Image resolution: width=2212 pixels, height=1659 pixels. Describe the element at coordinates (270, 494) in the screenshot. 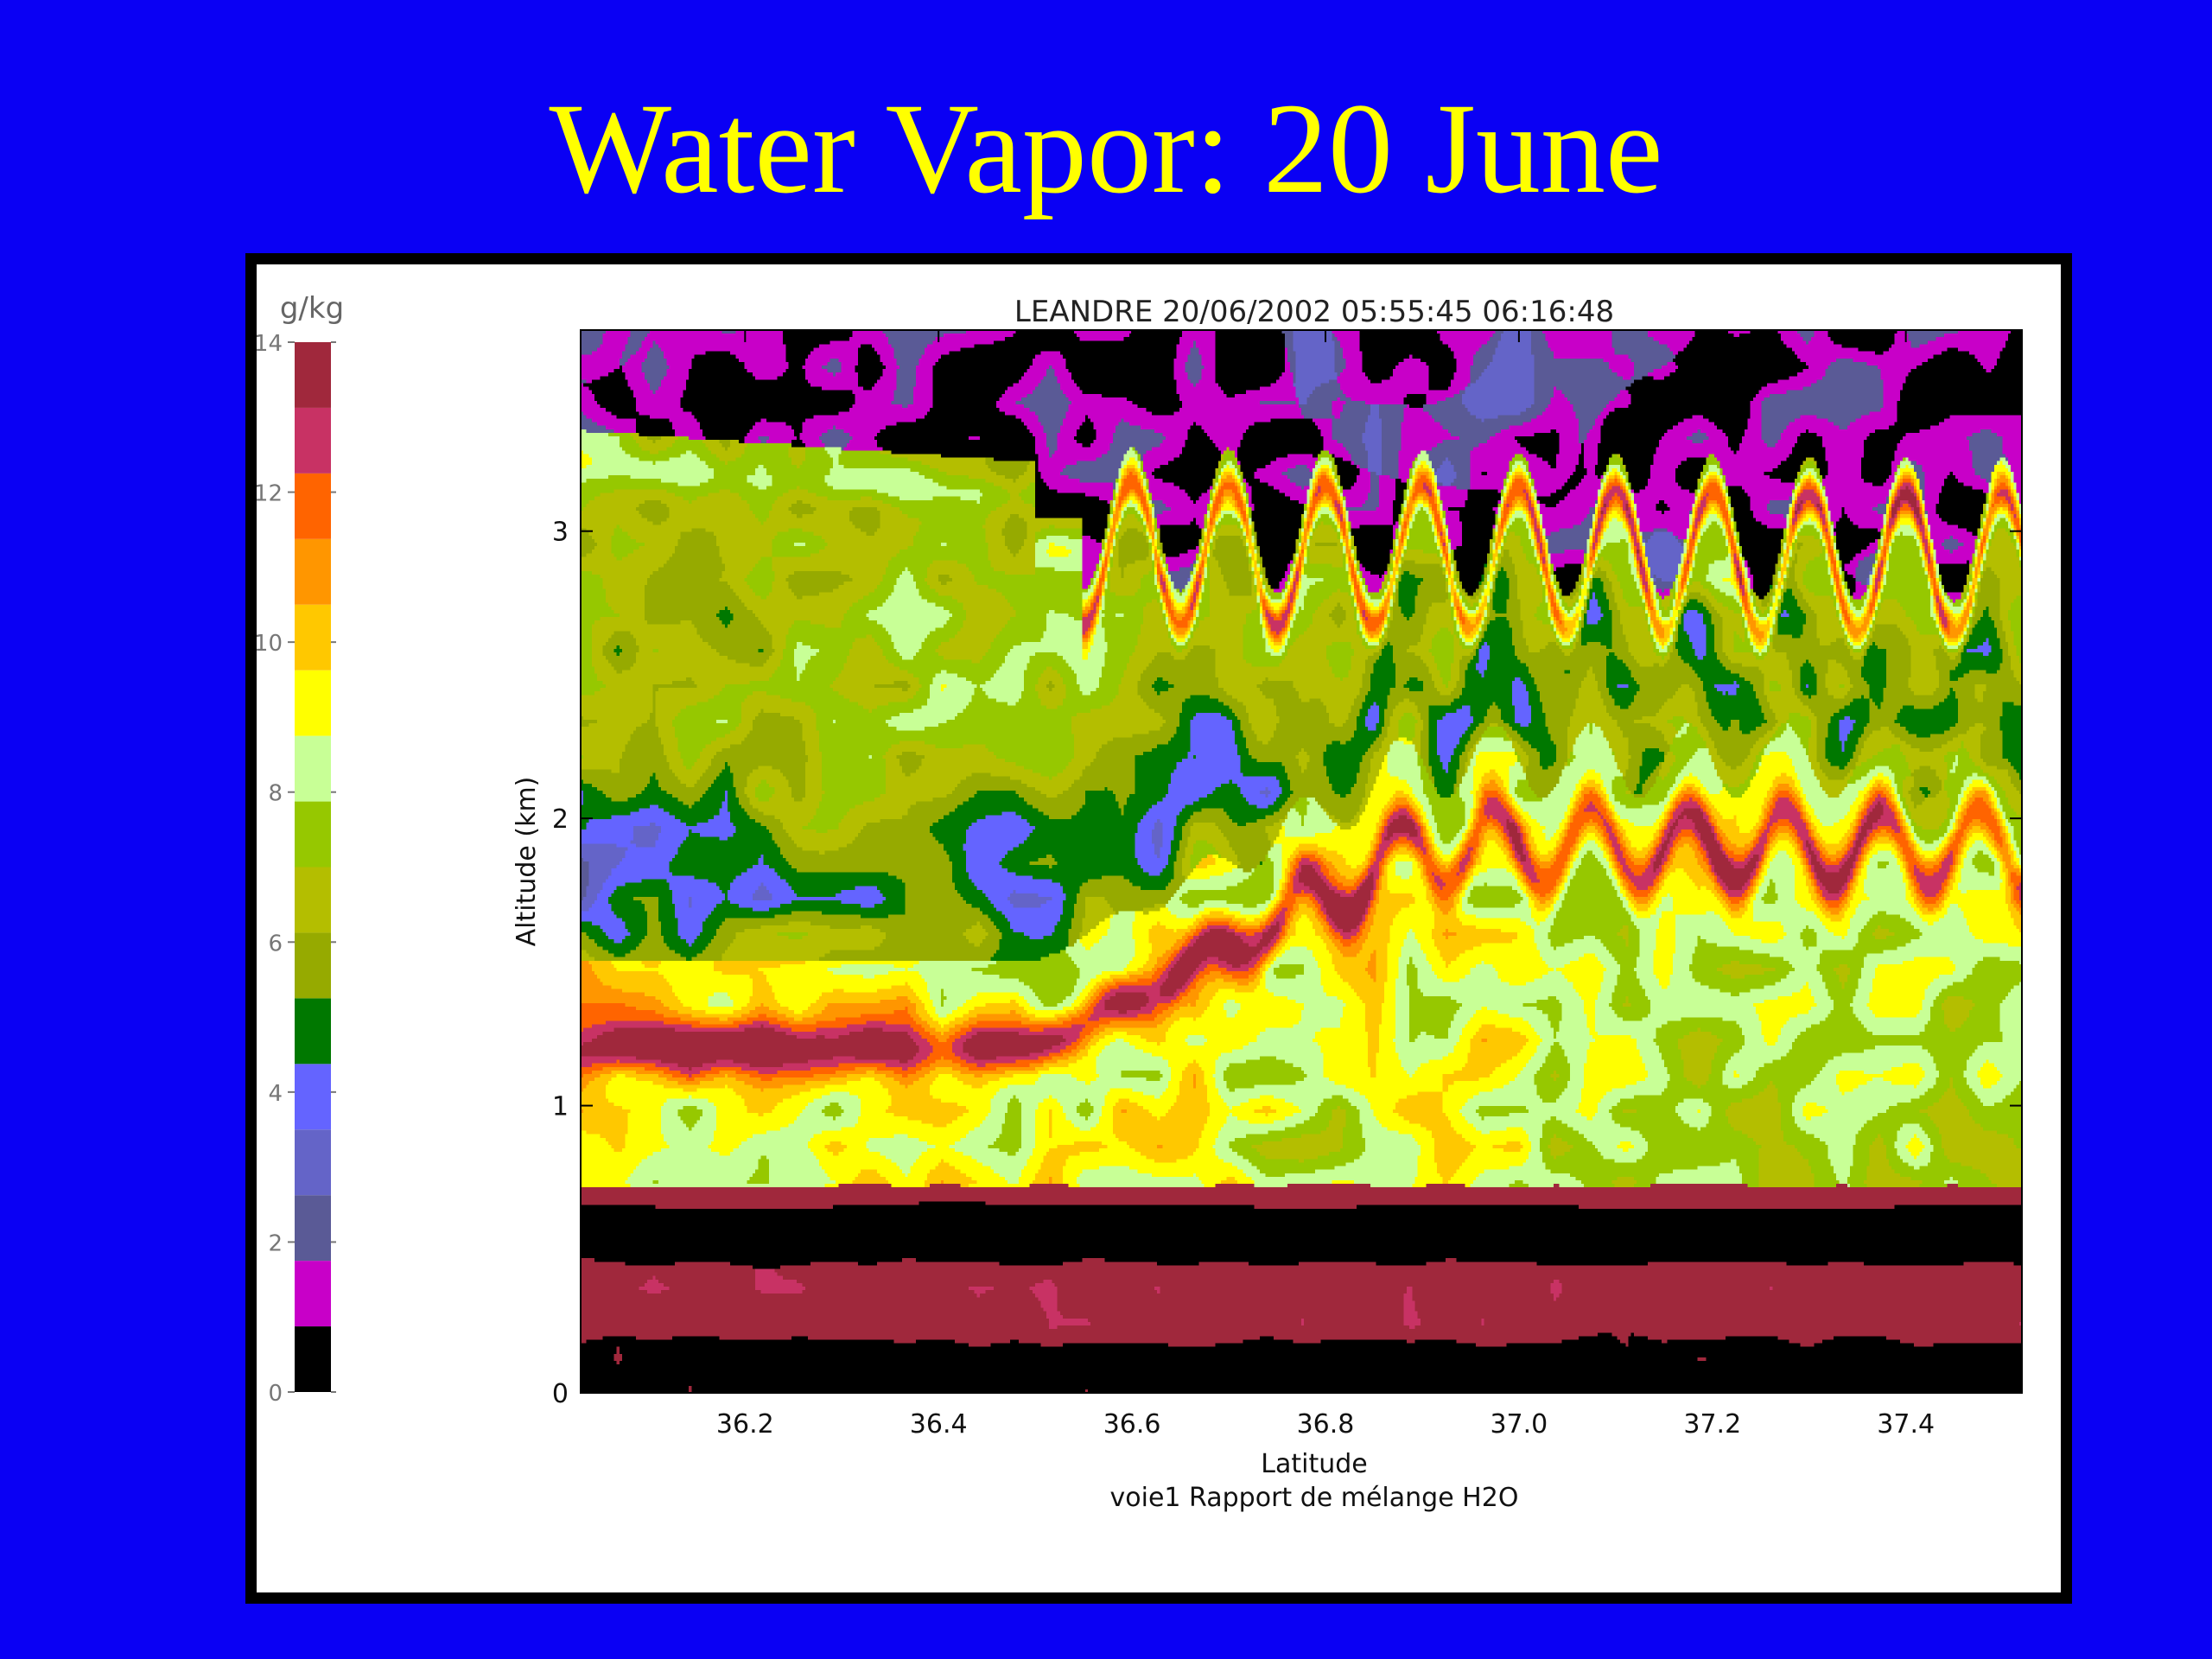

I see `colorbar-tick-label: 12` at that location.